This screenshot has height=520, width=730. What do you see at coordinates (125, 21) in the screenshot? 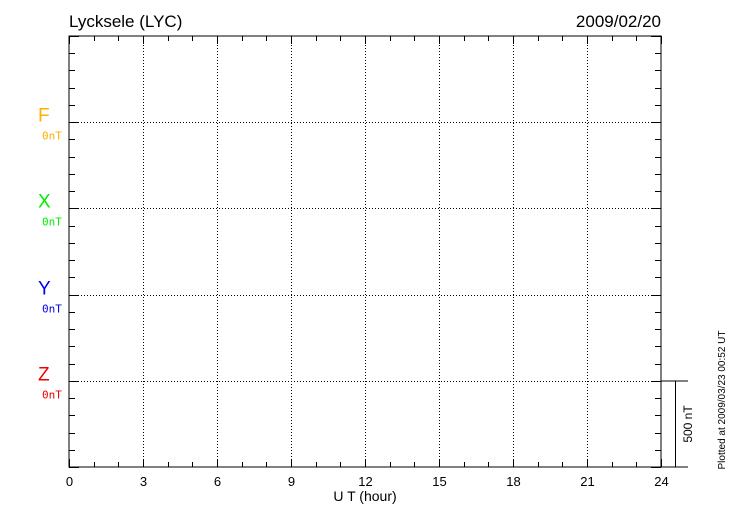
I see `chart-title: Lycksele (LYC)` at bounding box center [125, 21].